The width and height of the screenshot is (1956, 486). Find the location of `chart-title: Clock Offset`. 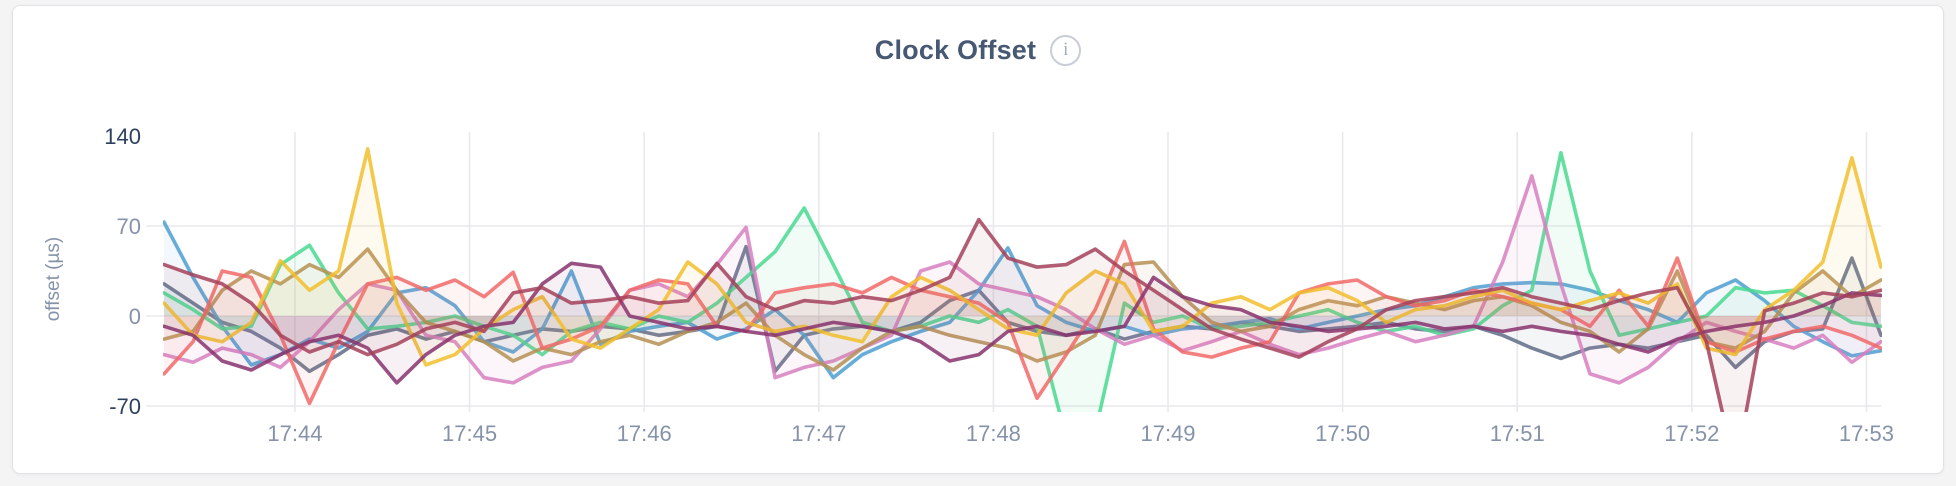

chart-title: Clock Offset is located at coordinates (955, 49).